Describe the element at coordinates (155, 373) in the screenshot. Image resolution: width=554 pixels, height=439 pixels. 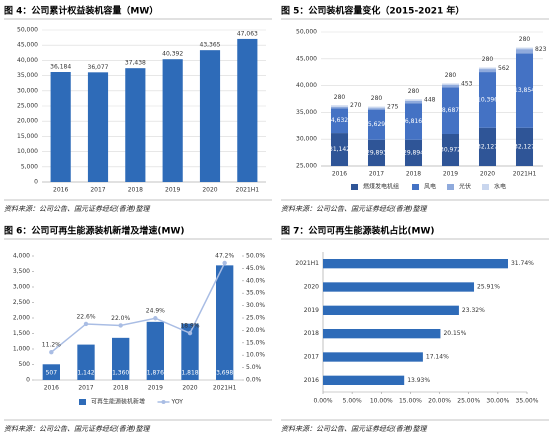
I see `data-label: 1,876` at that location.